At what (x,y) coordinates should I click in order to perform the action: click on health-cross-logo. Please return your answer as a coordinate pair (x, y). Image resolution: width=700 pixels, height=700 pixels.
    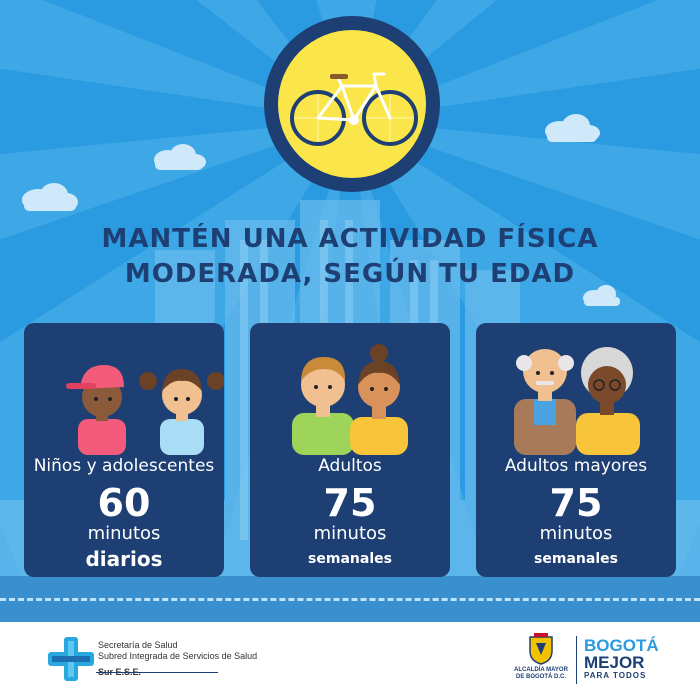
    Looking at the image, I should click on (71, 659).